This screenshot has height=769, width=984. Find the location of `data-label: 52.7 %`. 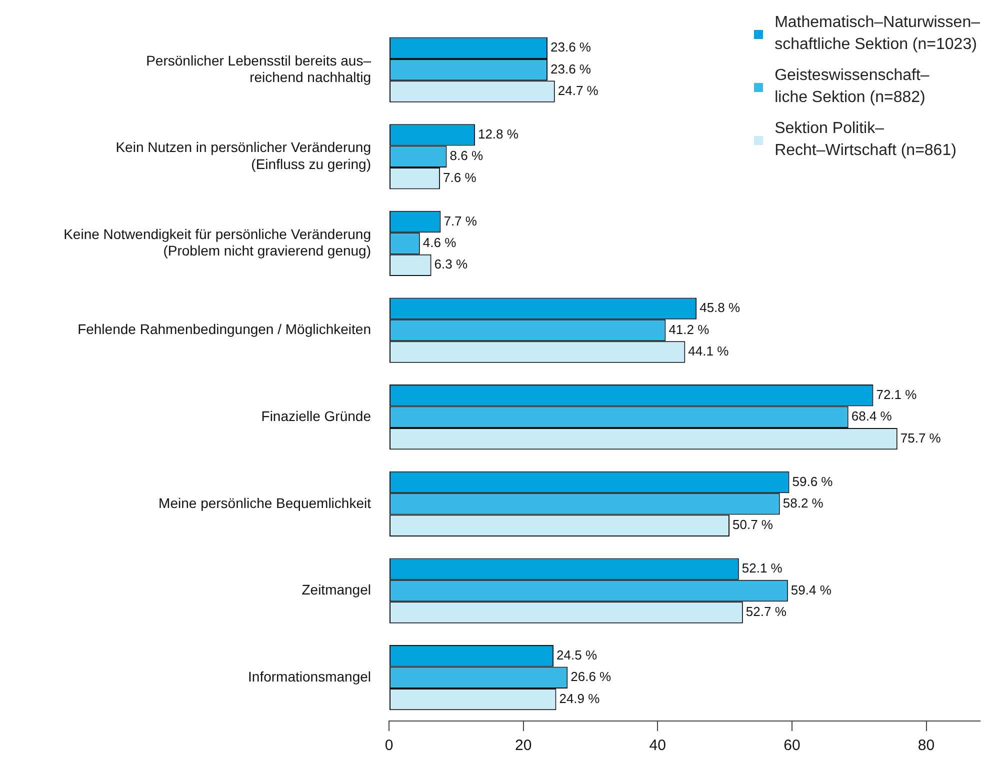

data-label: 52.7 % is located at coordinates (766, 612).